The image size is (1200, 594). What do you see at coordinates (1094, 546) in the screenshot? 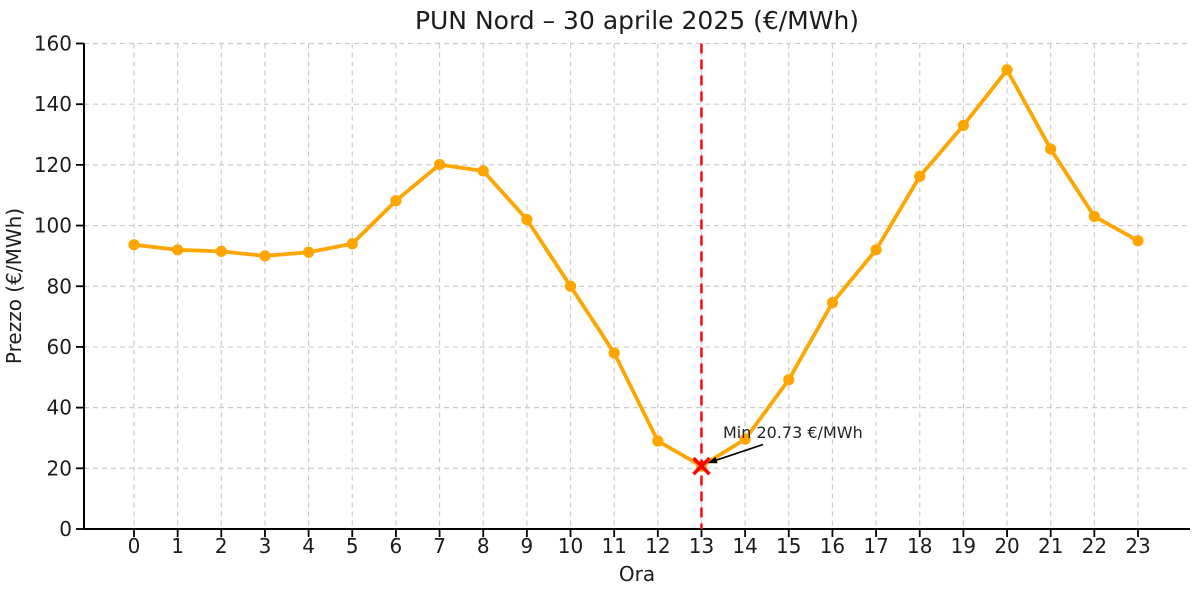
I see `x-tick-label: 22` at bounding box center [1094, 546].